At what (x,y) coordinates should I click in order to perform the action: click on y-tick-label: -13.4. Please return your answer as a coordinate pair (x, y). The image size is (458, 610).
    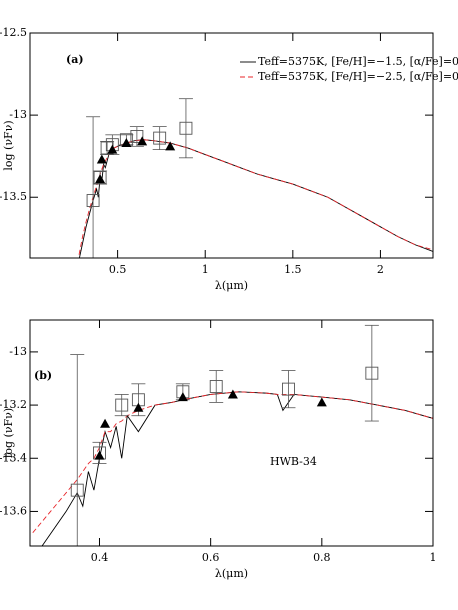
    Looking at the image, I should click on (13, 457).